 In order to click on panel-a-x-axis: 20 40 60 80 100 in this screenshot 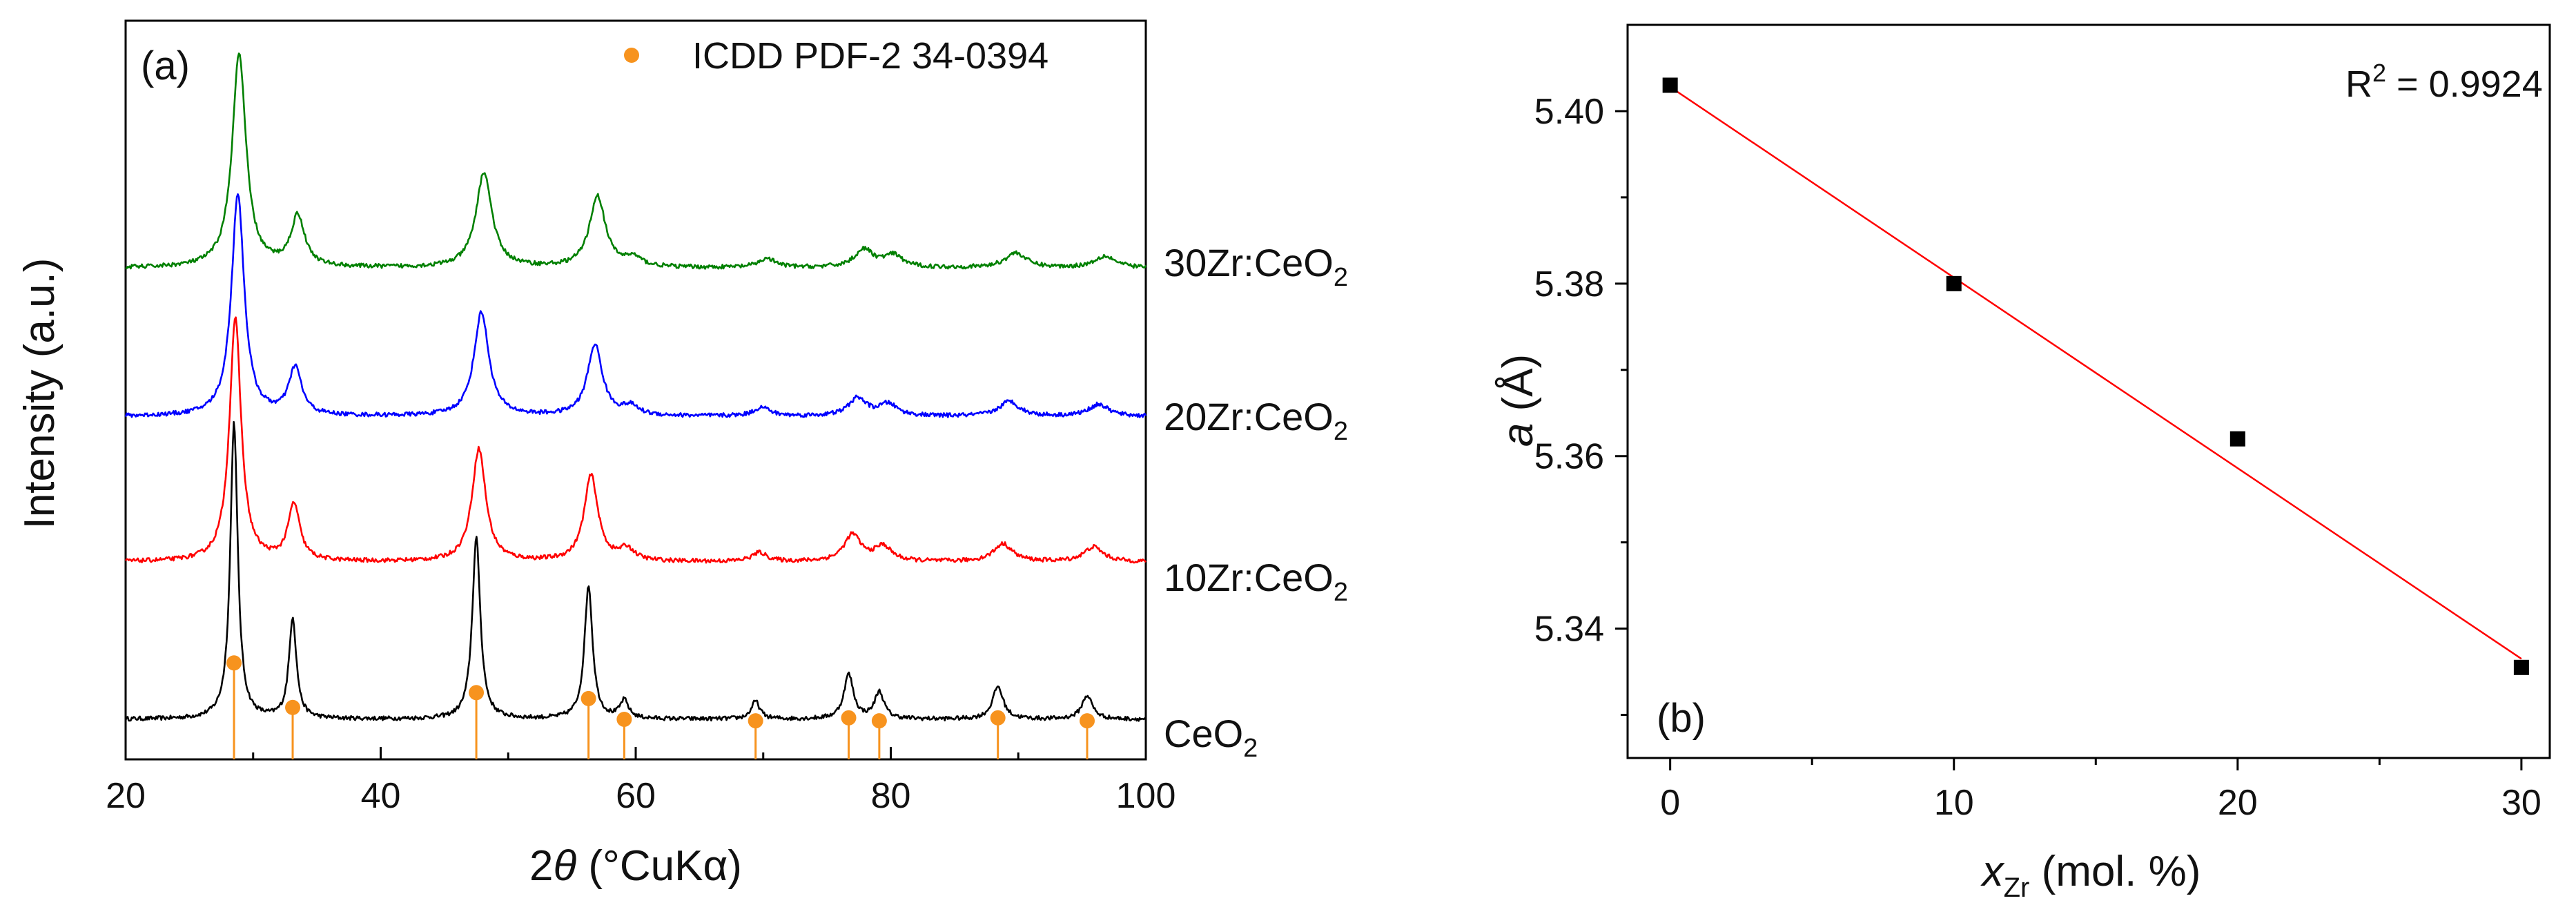, I will do `click(640, 781)`.